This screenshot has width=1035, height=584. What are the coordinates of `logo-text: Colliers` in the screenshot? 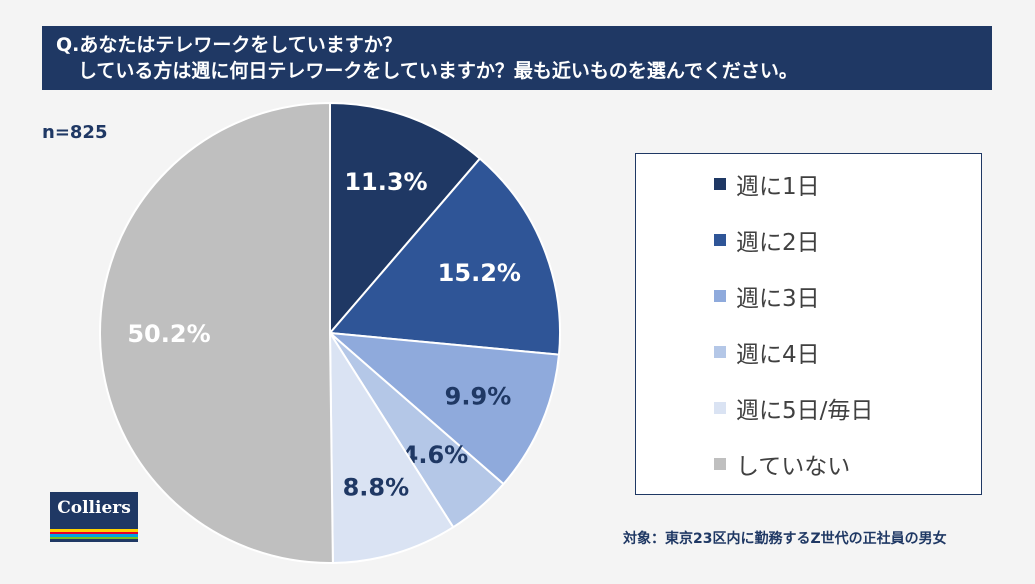 It's located at (94, 508).